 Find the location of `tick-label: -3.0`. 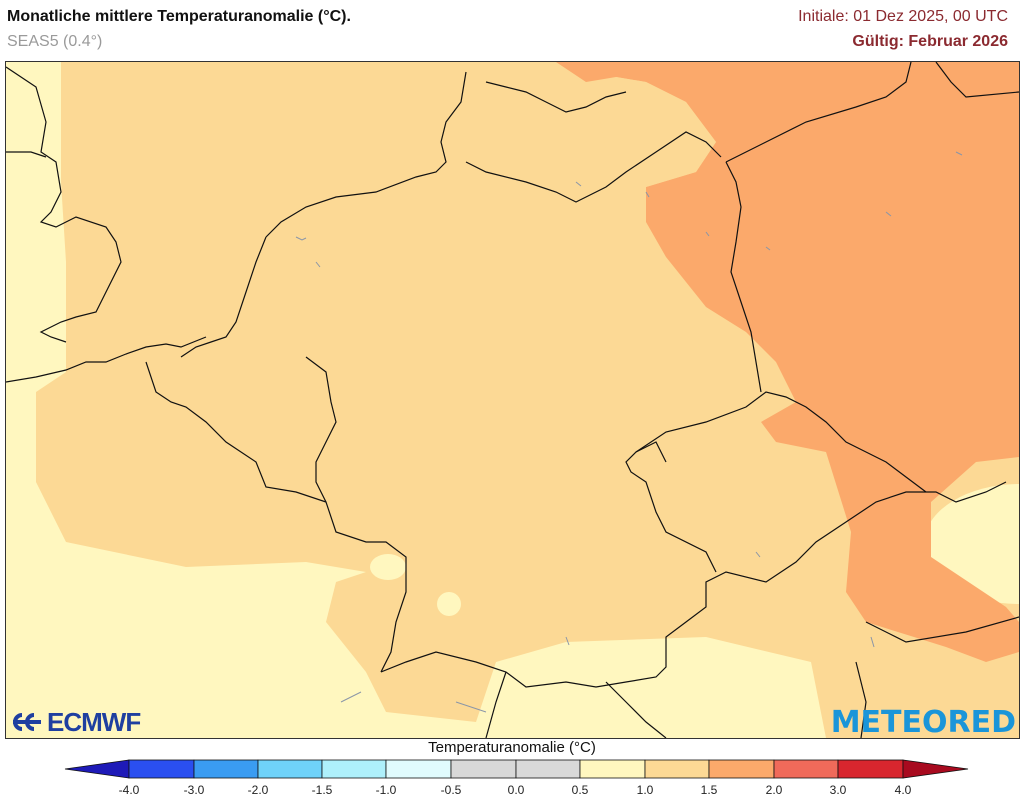

tick-label: -3.0 is located at coordinates (194, 790).